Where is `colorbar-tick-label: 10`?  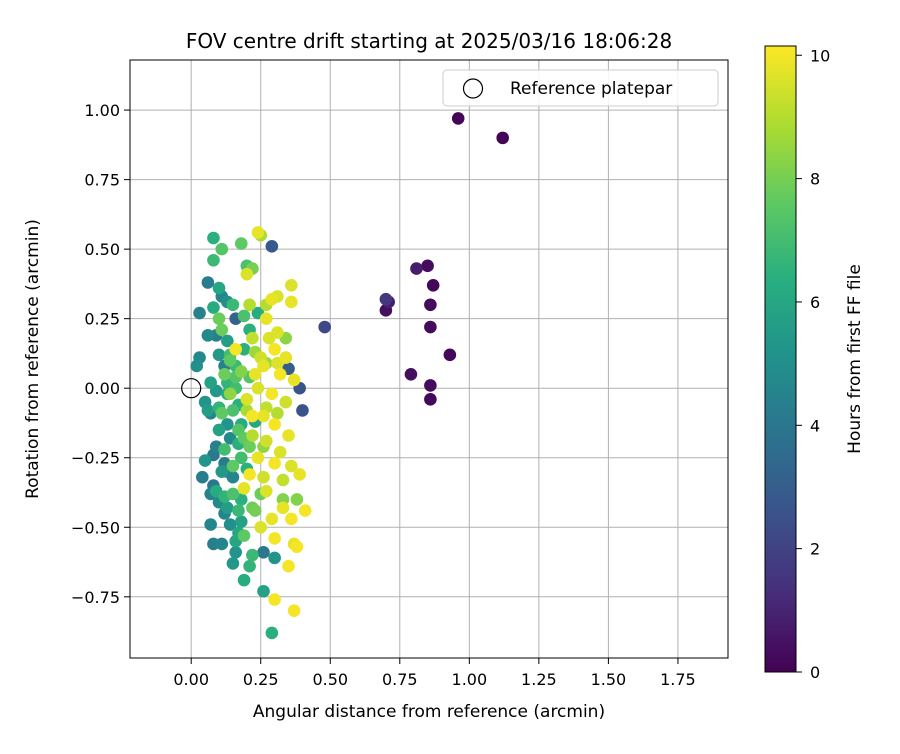
colorbar-tick-label: 10 is located at coordinates (820, 55).